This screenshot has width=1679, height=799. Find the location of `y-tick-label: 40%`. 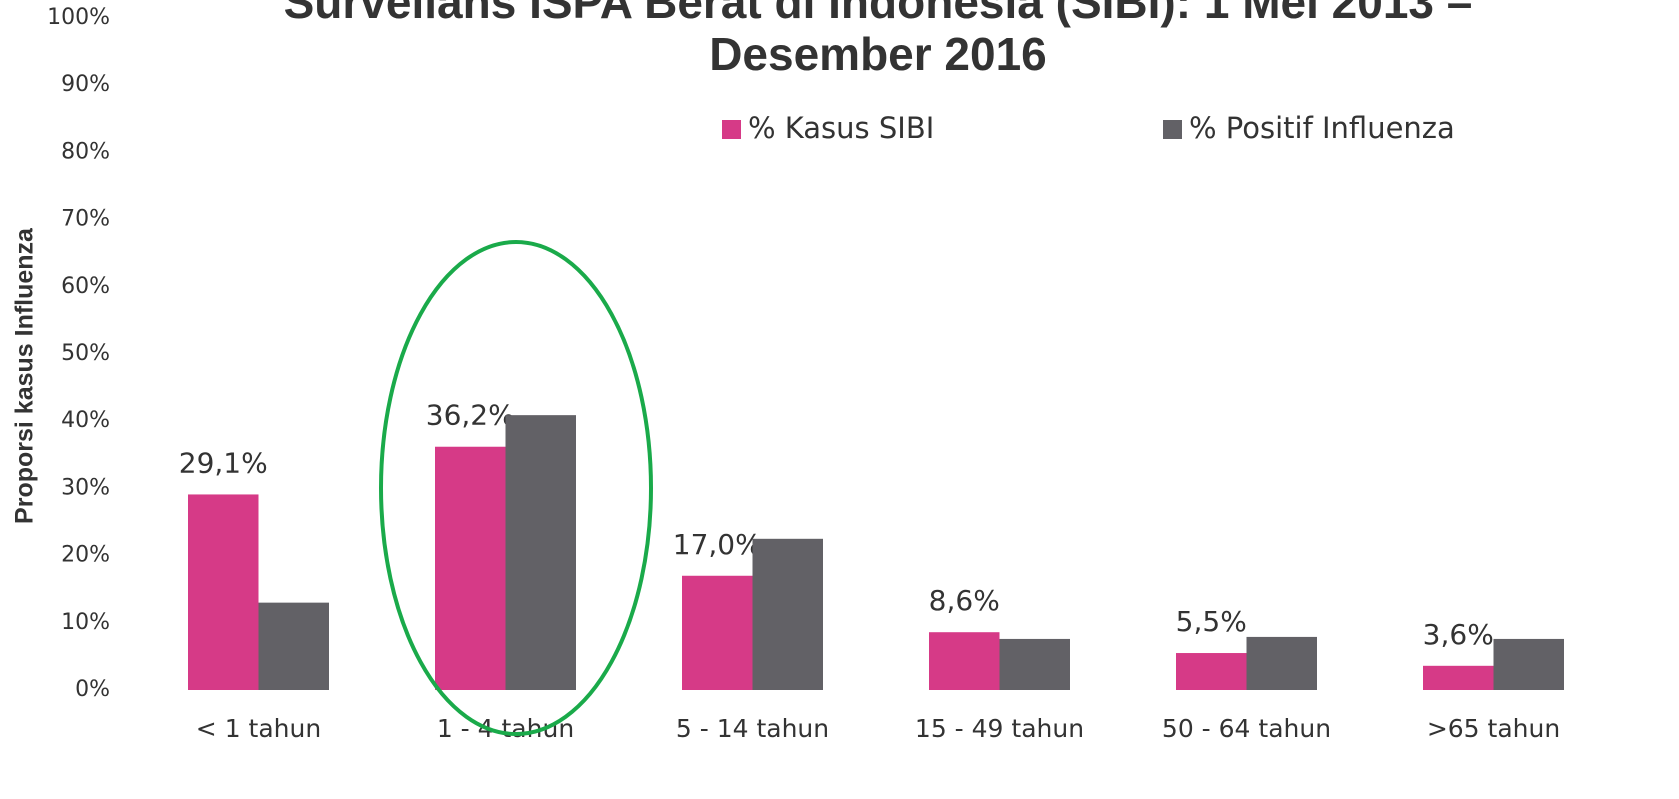

y-tick-label: 40% is located at coordinates (85, 420).